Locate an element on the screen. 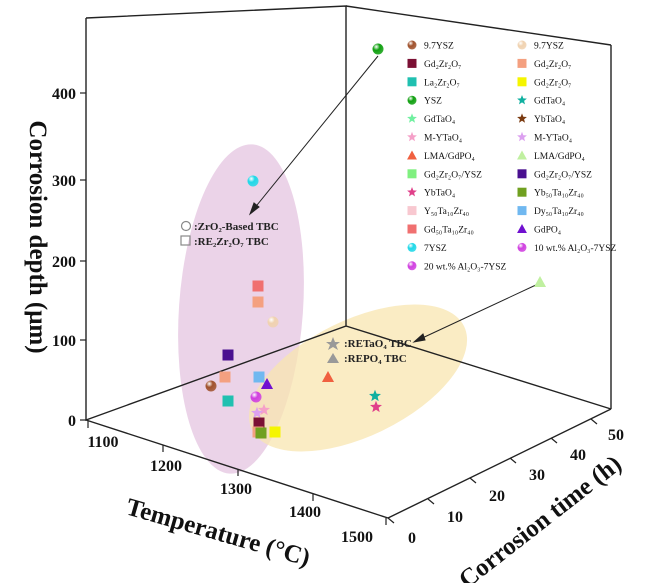 This screenshot has height=583, width=650. y-tick-label: 50 is located at coordinates (616, 435).